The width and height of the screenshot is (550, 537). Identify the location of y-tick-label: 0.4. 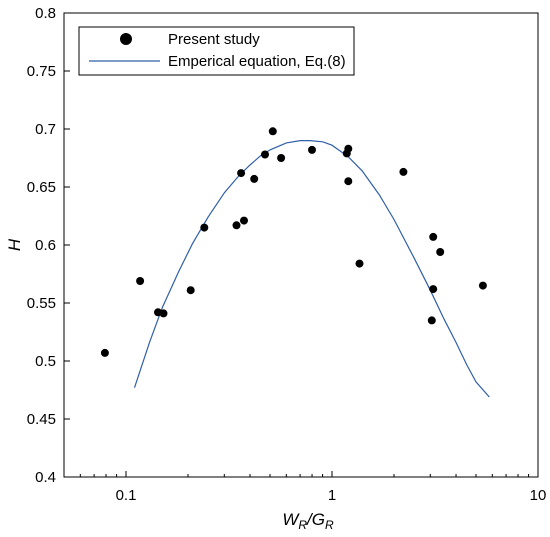
(45, 477).